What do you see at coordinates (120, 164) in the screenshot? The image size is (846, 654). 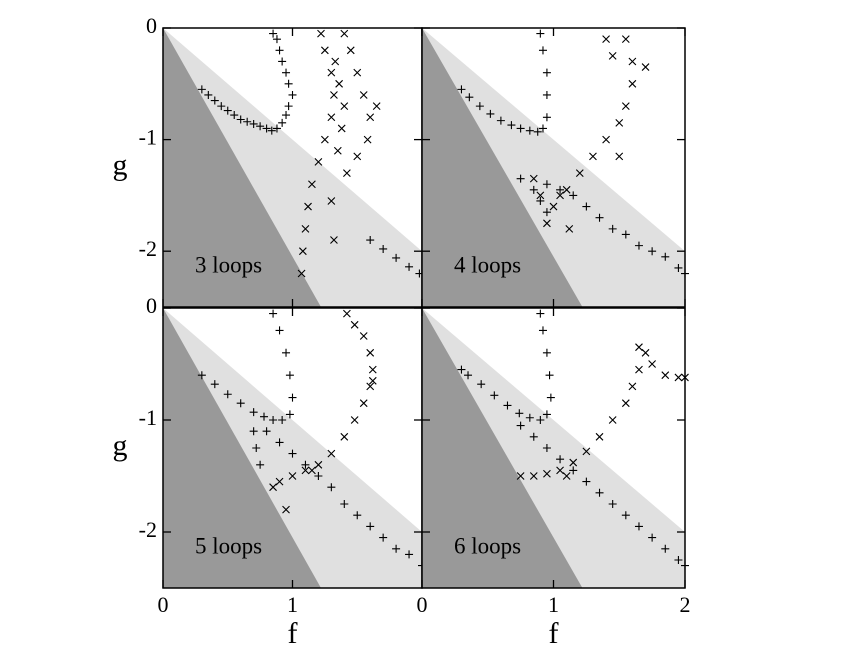 I see `y-axis-label: g` at bounding box center [120, 164].